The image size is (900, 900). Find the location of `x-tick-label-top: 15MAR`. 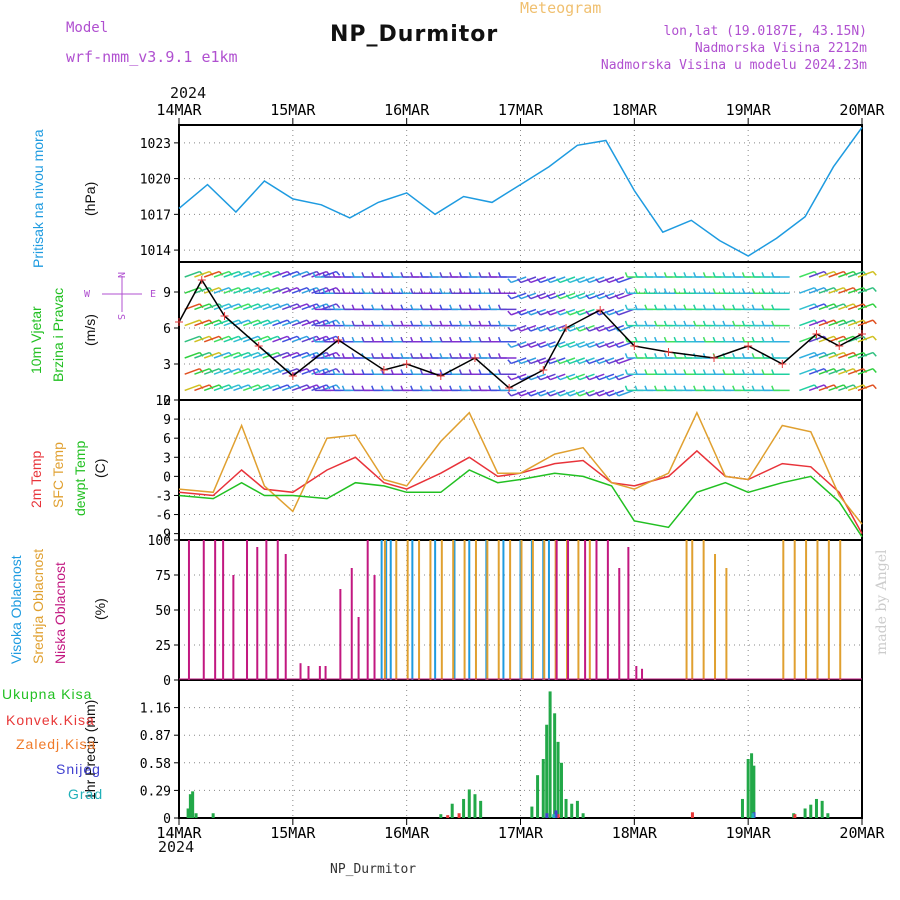

x-tick-label-top: 15MAR is located at coordinates (293, 110).